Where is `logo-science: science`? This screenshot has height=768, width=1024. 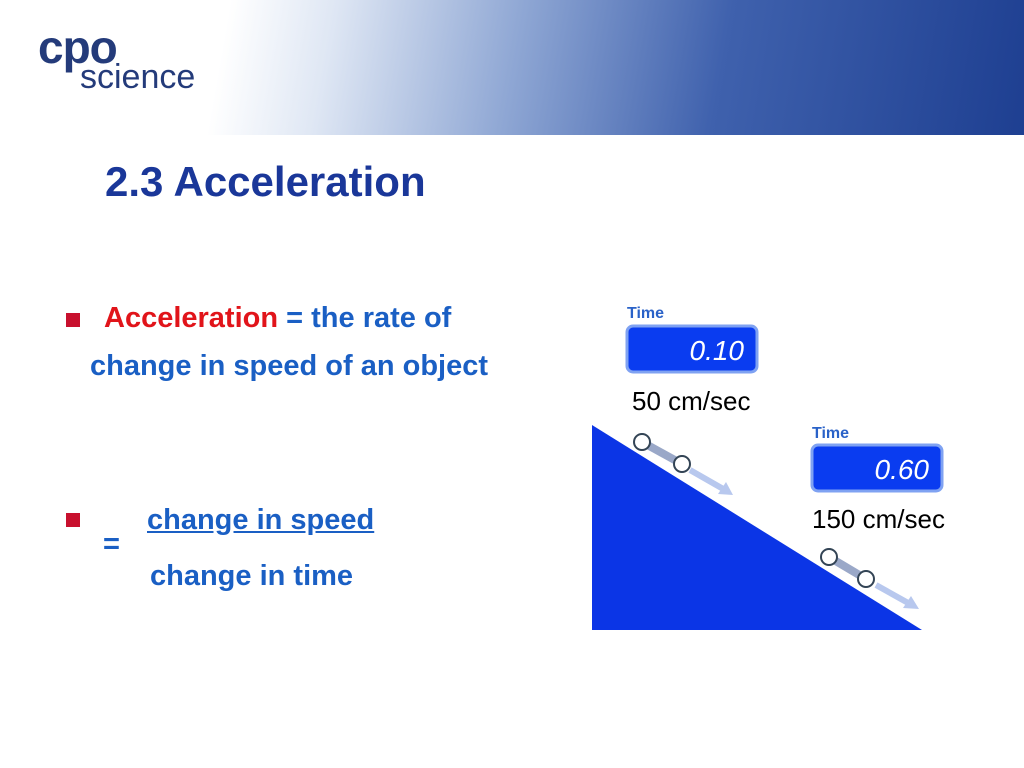 logo-science: science is located at coordinates (138, 77).